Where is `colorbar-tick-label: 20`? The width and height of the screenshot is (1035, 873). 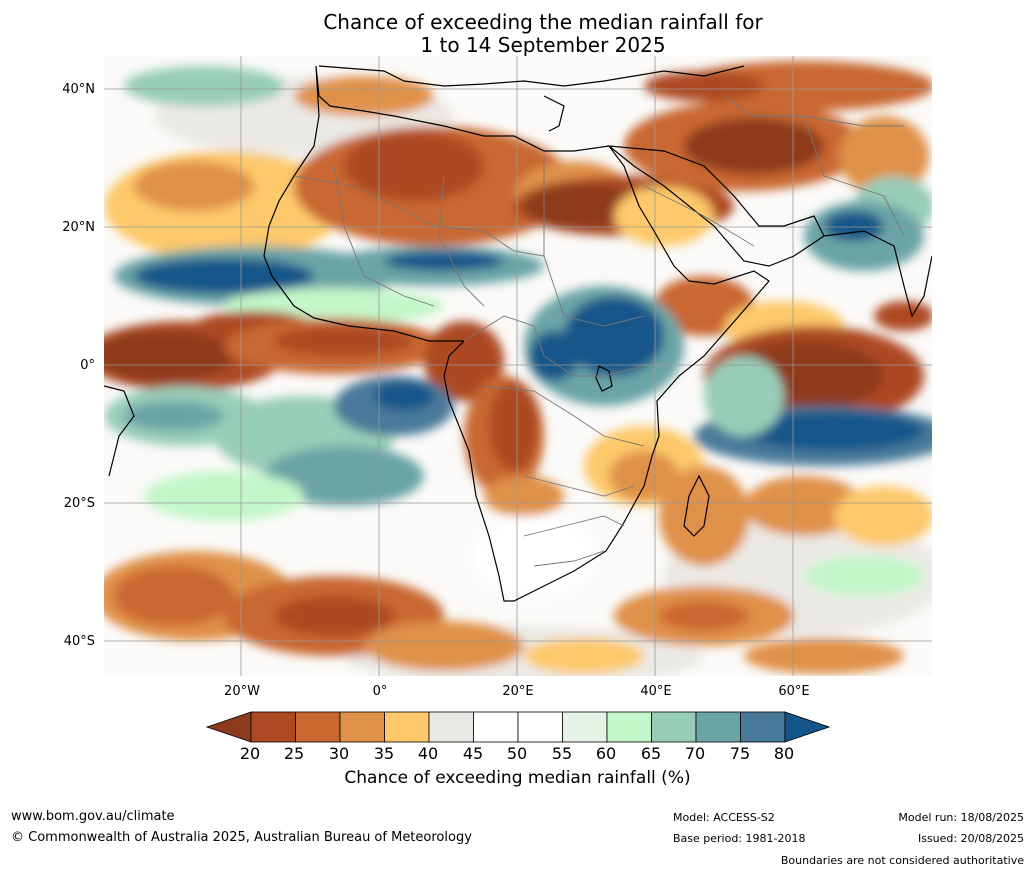 colorbar-tick-label: 20 is located at coordinates (250, 753).